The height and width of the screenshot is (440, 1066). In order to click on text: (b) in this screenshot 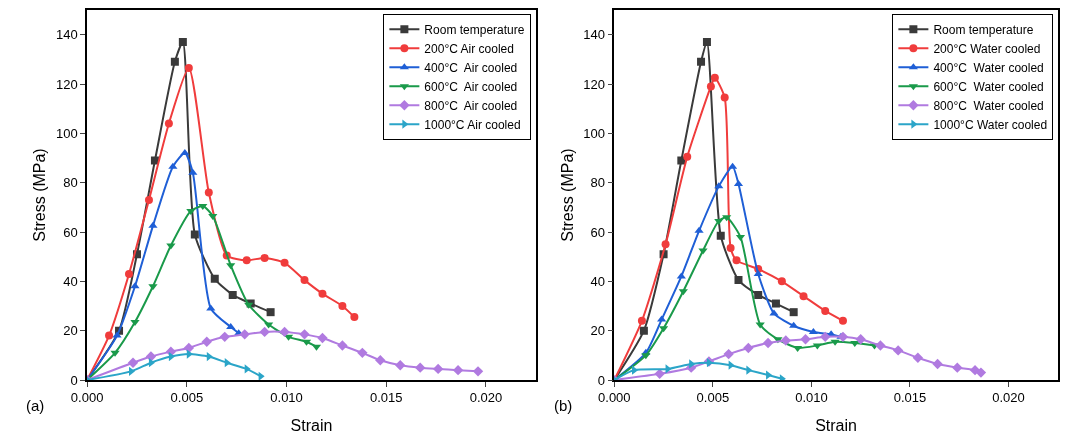, I will do `click(563, 405)`.